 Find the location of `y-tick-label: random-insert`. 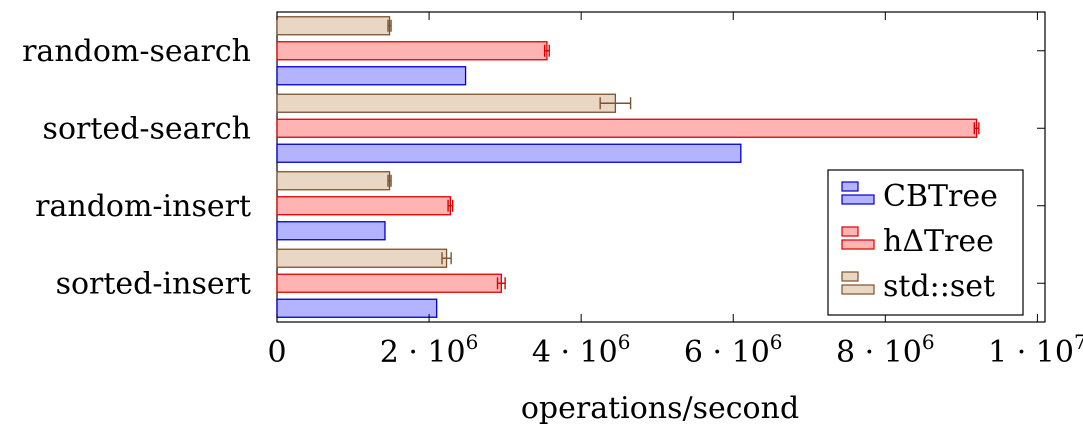

y-tick-label: random-insert is located at coordinates (143, 206).